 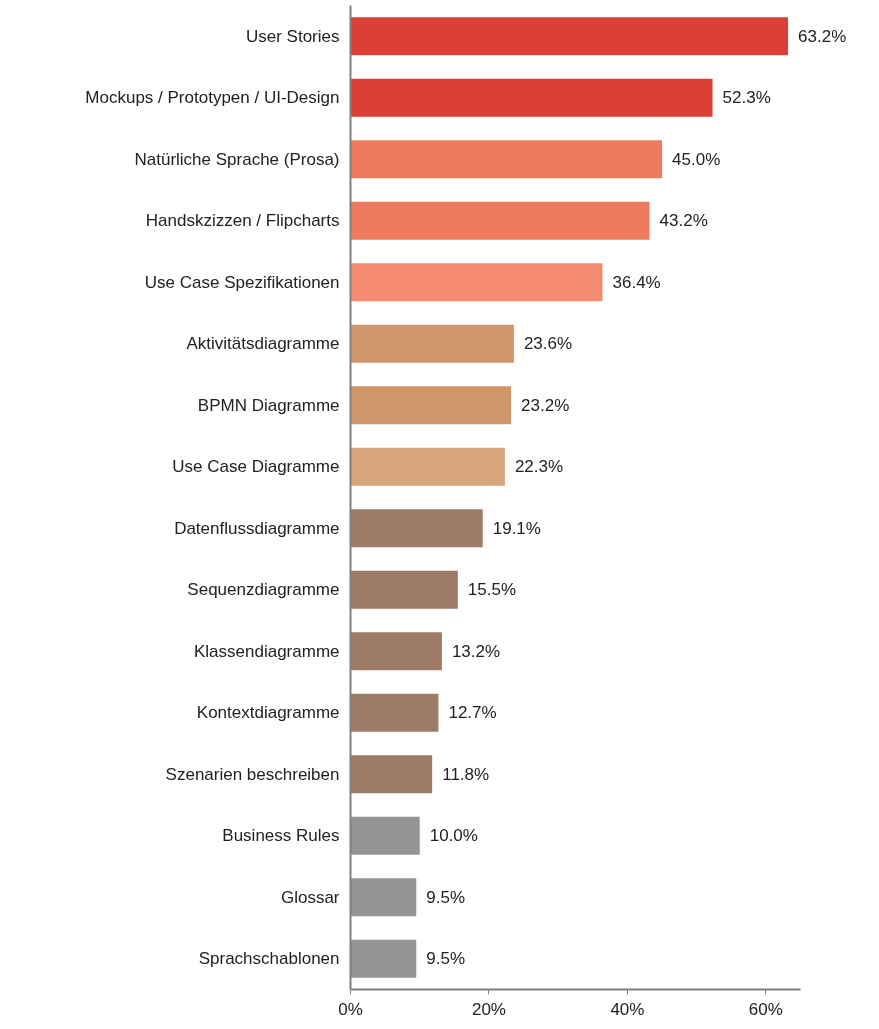 What do you see at coordinates (242, 282) in the screenshot?
I see `y-tick-label: Use Case Spezifikationen` at bounding box center [242, 282].